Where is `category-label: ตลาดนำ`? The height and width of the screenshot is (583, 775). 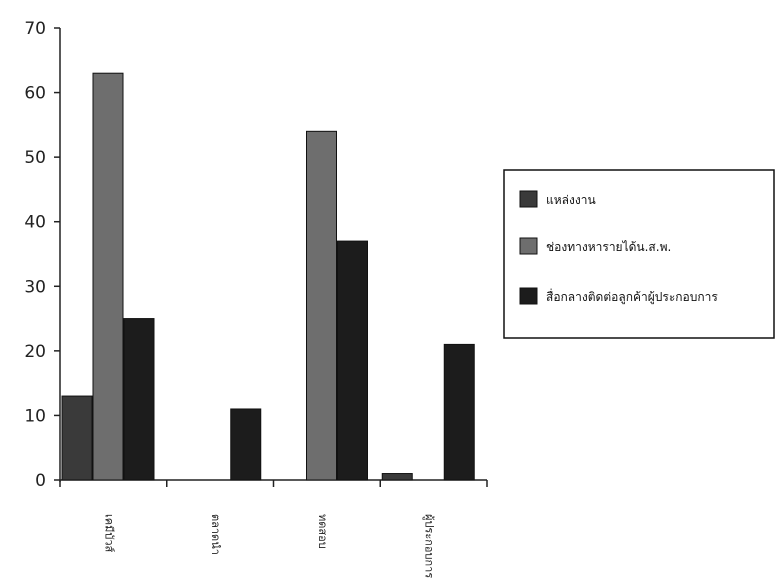
category-label: ตลาดนำ is located at coordinates (215, 534).